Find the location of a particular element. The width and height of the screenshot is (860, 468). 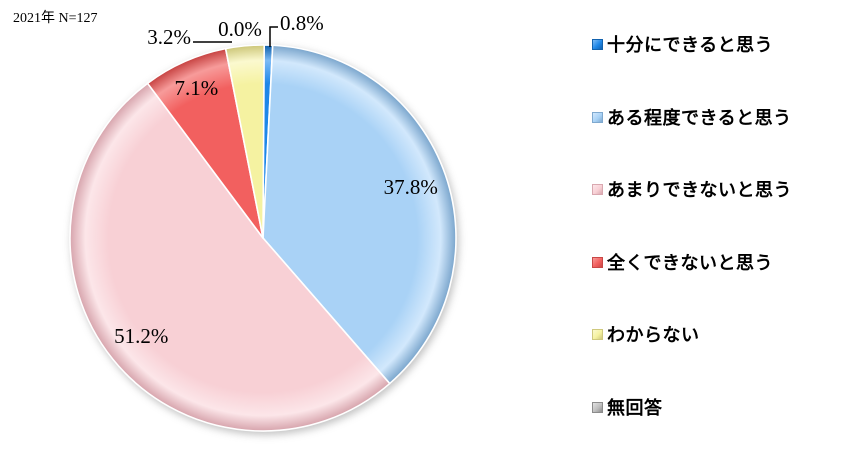

legend-label-4: わからない is located at coordinates (653, 335).